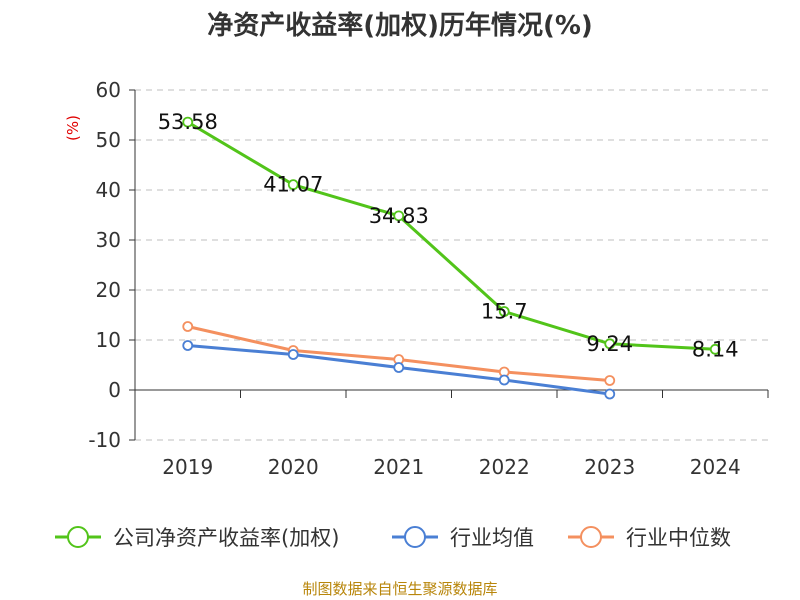 The width and height of the screenshot is (800, 600). I want to click on data-label: 34.83, so click(399, 216).